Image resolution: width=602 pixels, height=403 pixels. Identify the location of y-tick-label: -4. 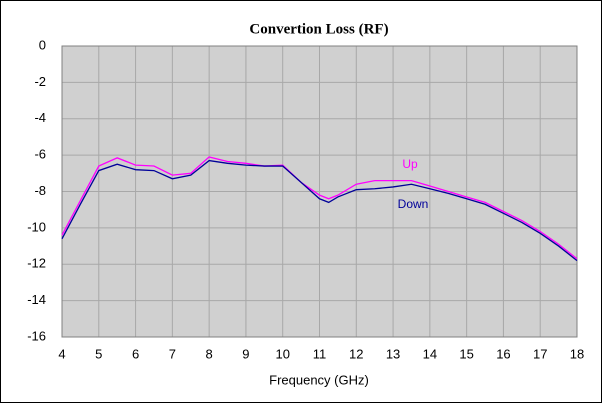
(40, 117).